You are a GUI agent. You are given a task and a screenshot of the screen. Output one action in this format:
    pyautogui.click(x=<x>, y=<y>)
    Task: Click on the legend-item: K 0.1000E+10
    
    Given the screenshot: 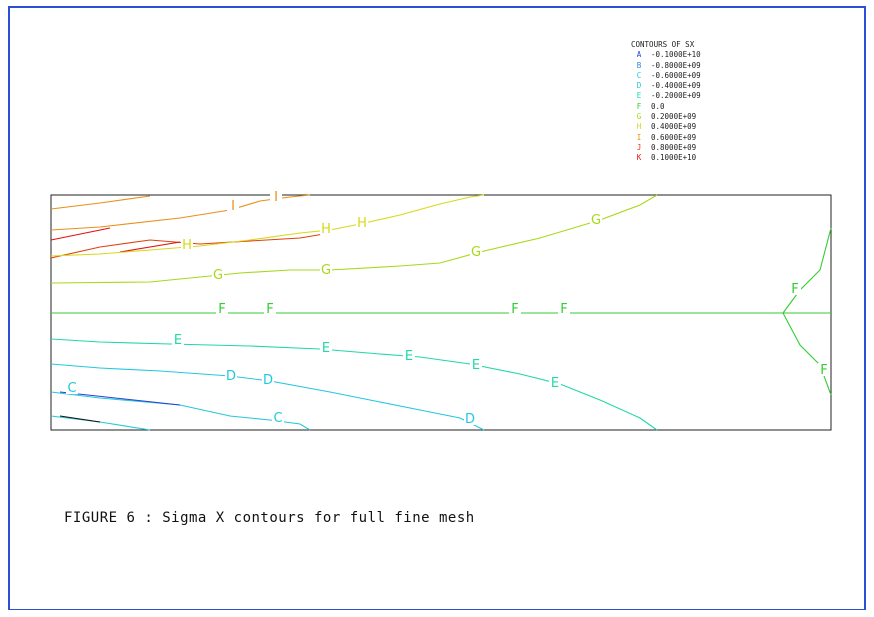 What is the action you would take?
    pyautogui.click(x=666, y=158)
    